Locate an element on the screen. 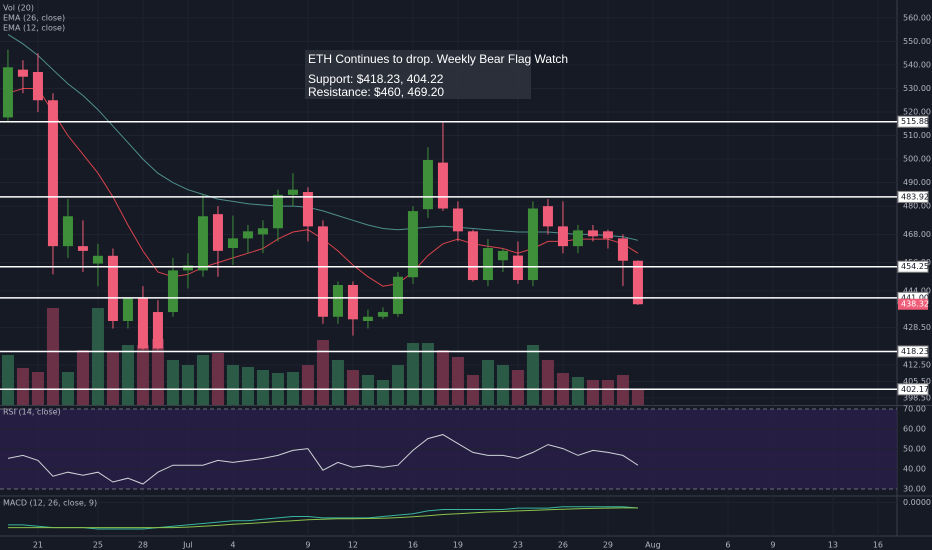 Image resolution: width=932 pixels, height=550 pixels. y-tick-label: 530.00 is located at coordinates (917, 88).